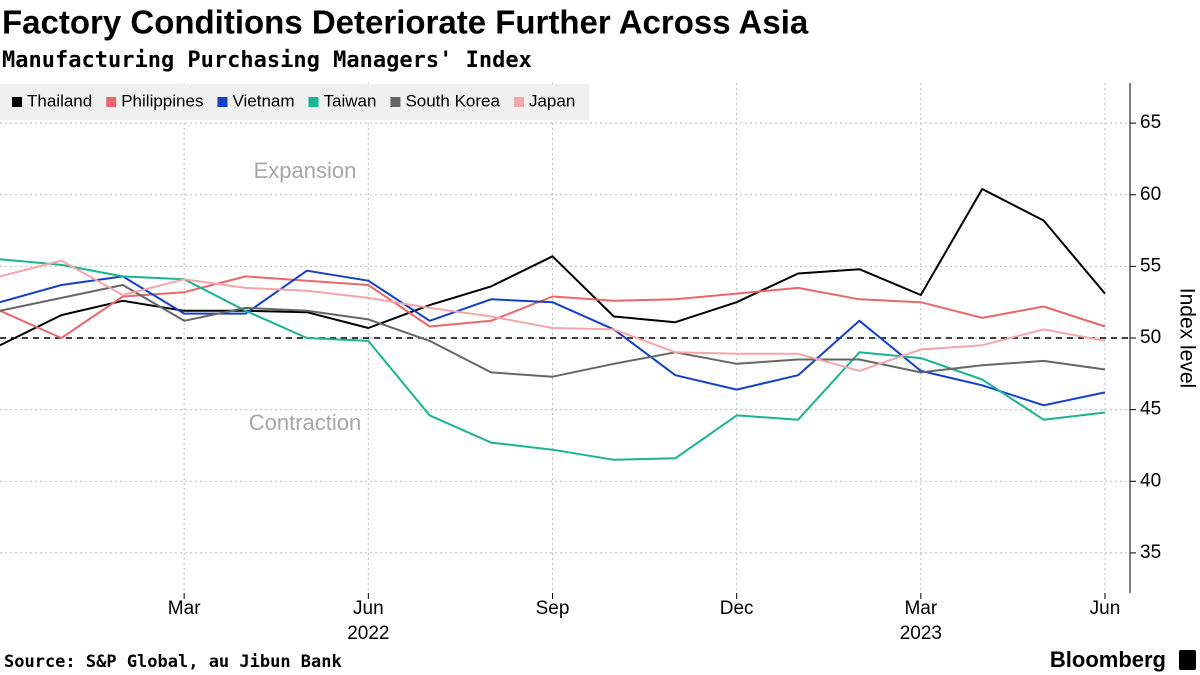  I want to click on y-tick-label: 60, so click(1150, 194).